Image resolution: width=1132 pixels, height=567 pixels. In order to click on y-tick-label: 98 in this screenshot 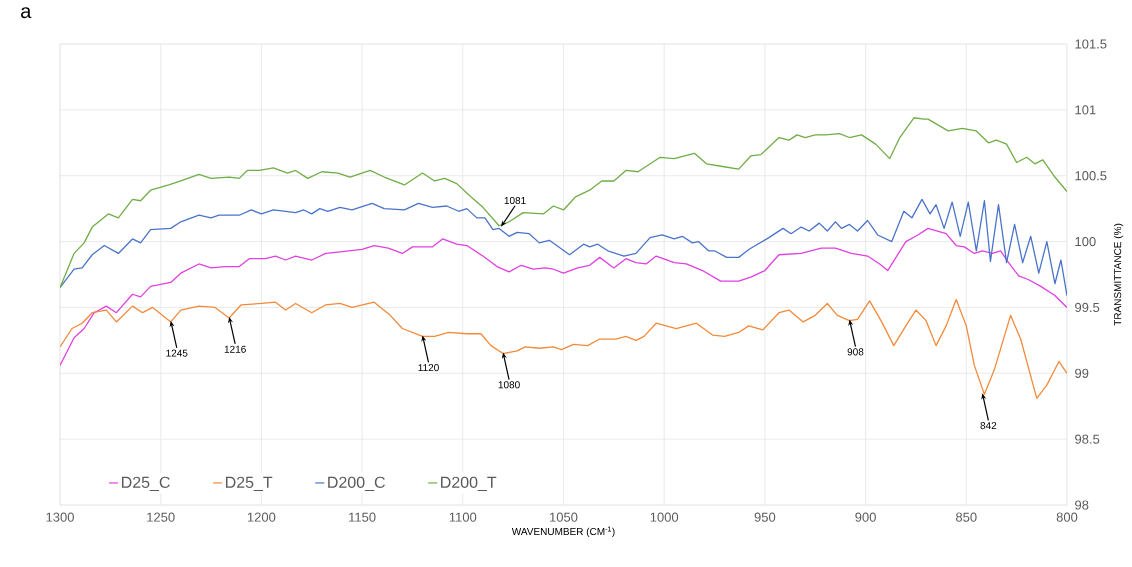, I will do `click(1082, 505)`.